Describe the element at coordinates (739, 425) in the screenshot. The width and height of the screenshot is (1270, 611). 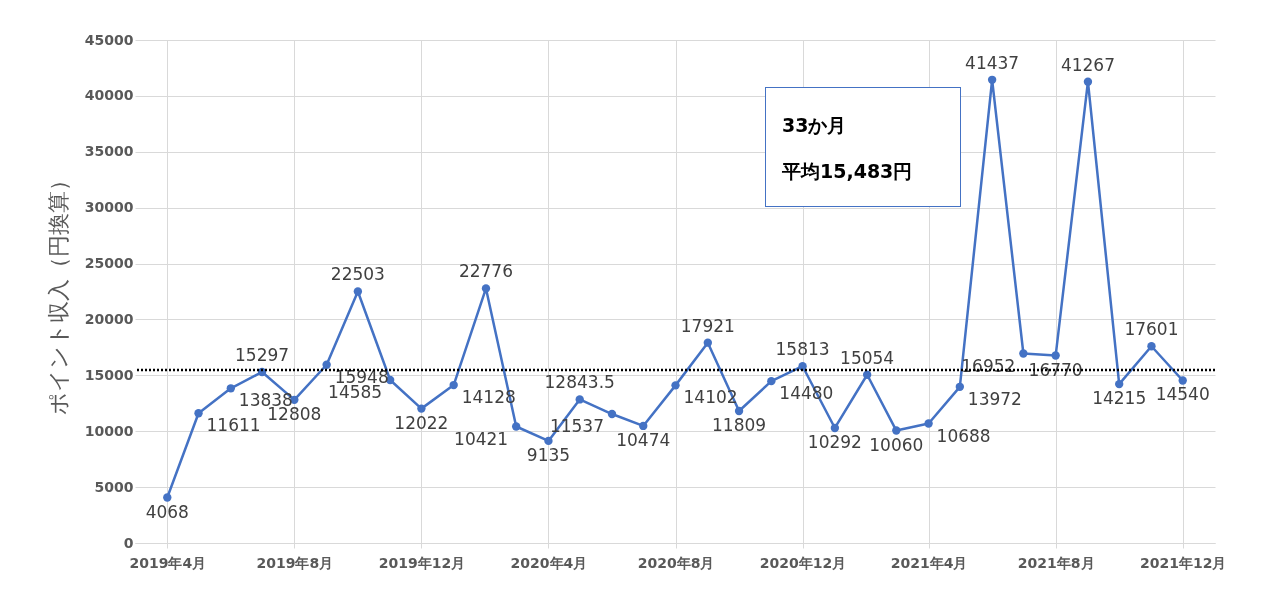
I see `data-label: 11809` at that location.